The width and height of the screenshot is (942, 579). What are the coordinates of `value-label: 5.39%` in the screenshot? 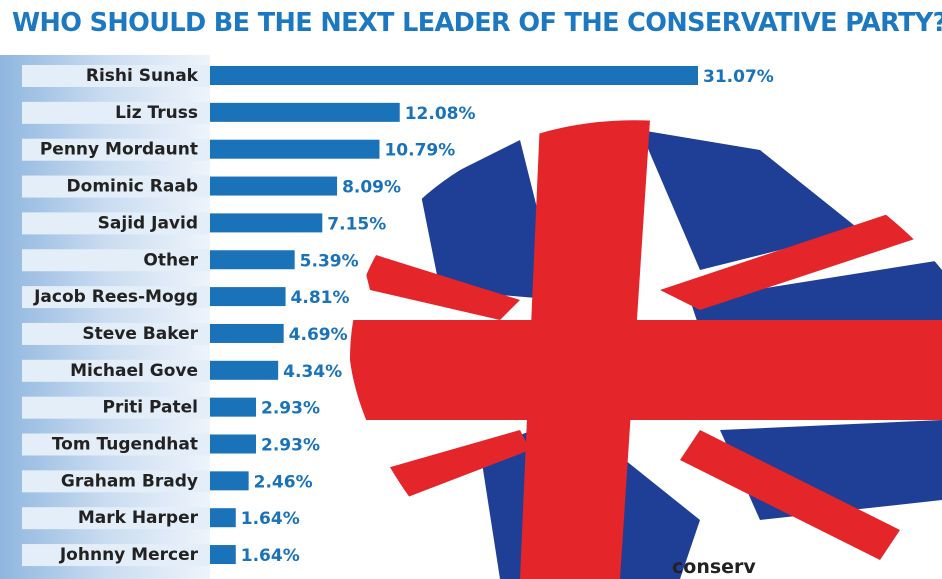 It's located at (329, 261).